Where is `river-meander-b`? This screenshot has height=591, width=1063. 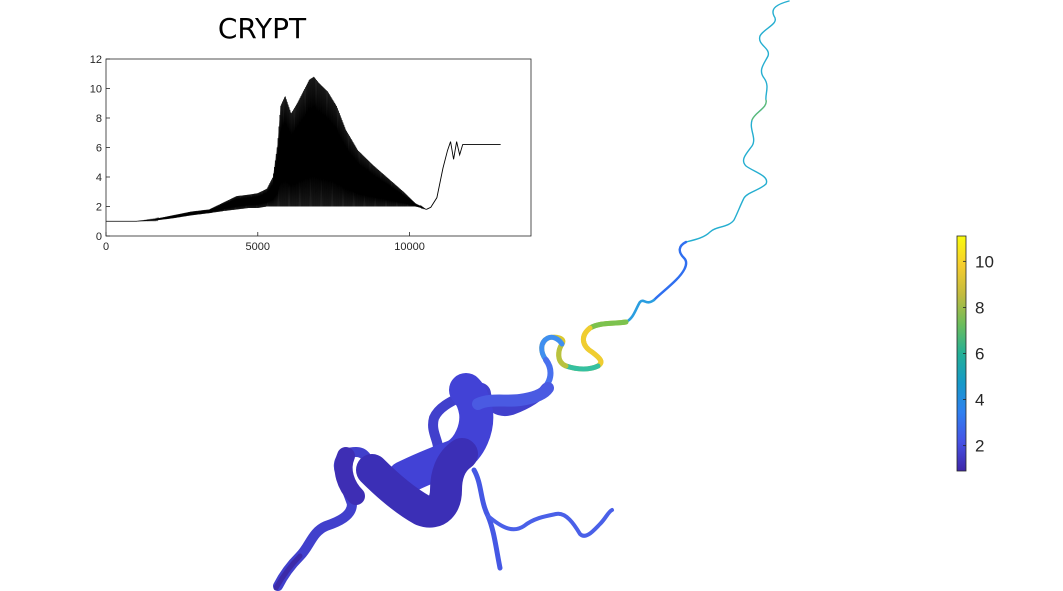 river-meander-b is located at coordinates (592, 347).